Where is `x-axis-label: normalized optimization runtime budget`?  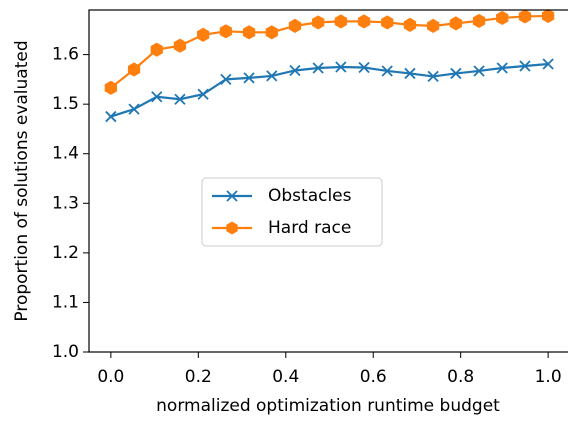
x-axis-label: normalized optimization runtime budget is located at coordinates (328, 406).